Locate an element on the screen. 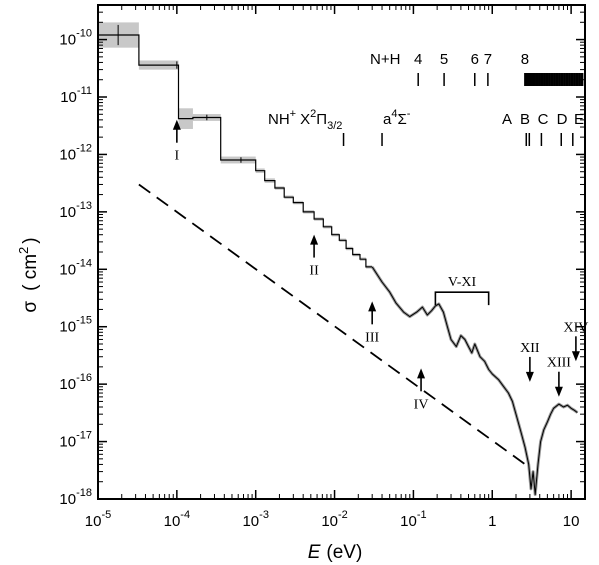 The width and height of the screenshot is (599, 565). level-marker-group: N+H 4 5 6 7 8NH+ X2Π3/2 a4Σ- A B C D E is located at coordinates (426, 98).